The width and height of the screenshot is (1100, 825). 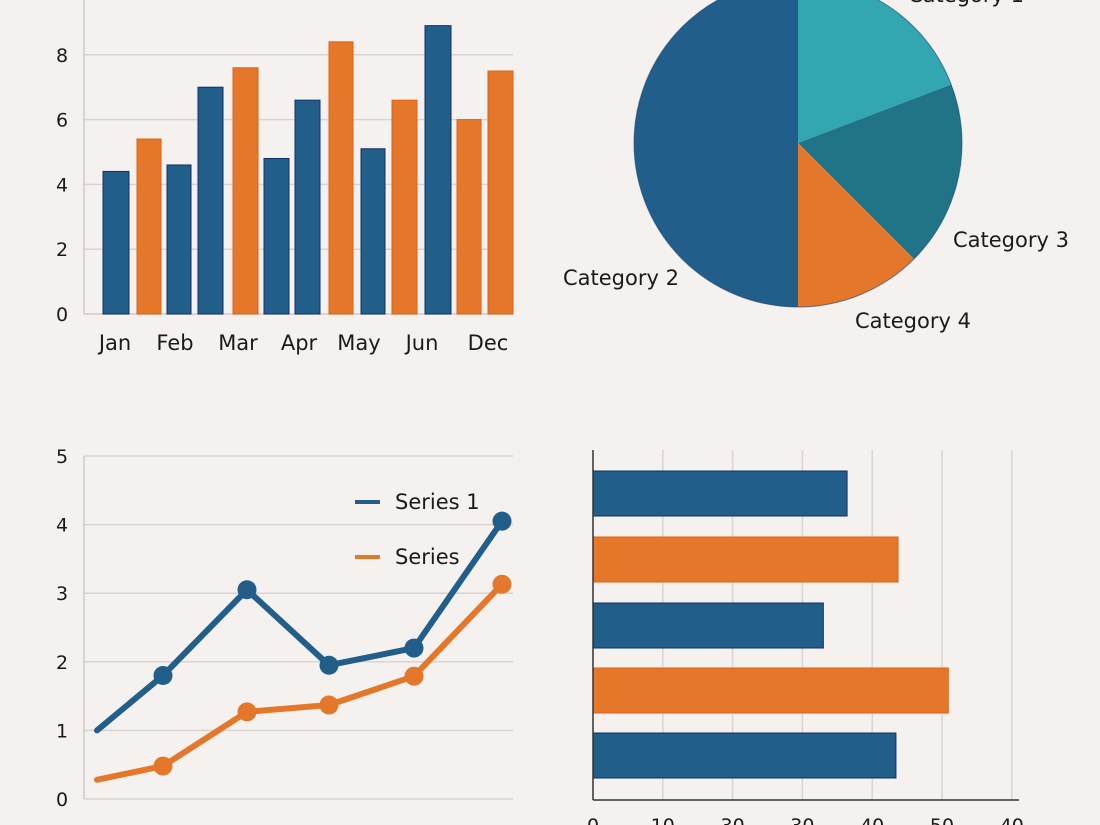 What do you see at coordinates (966, 3) in the screenshot?
I see `pie-label: Category 1` at bounding box center [966, 3].